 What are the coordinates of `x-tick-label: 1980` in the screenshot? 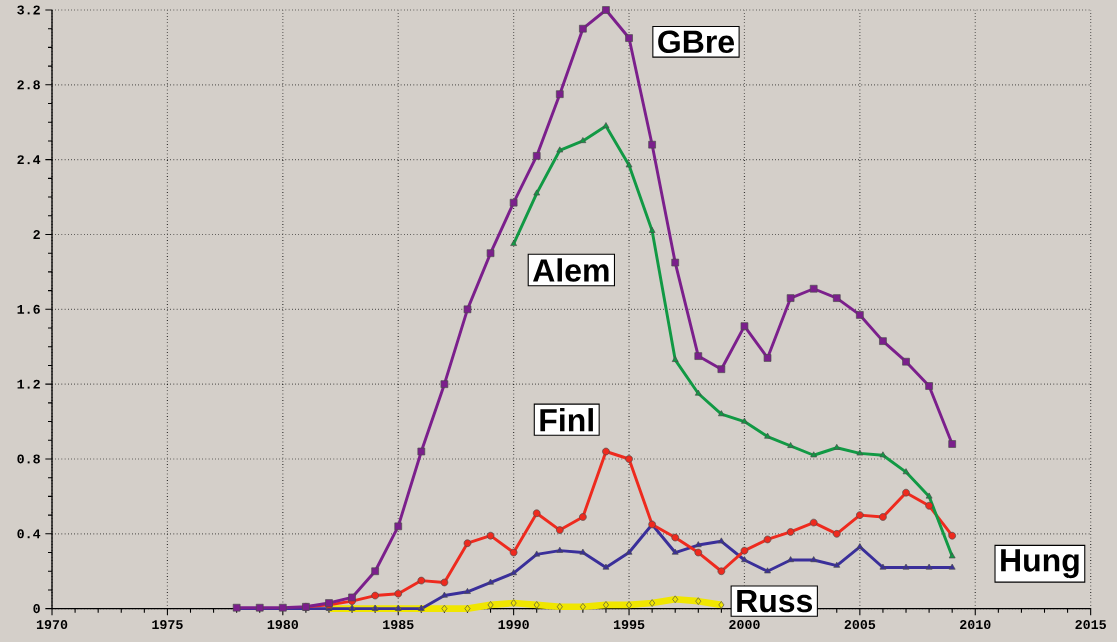 It's located at (283, 625).